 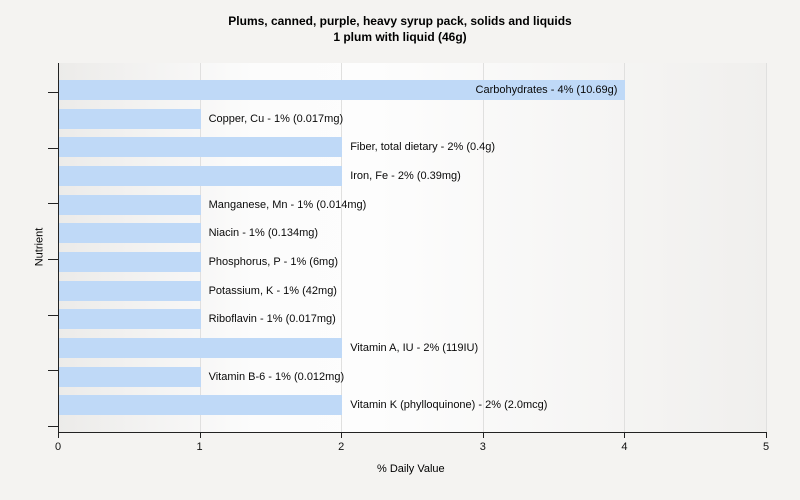 I want to click on bar-label: Iron, Fe - 2% (0.39mg), so click(x=405, y=175).